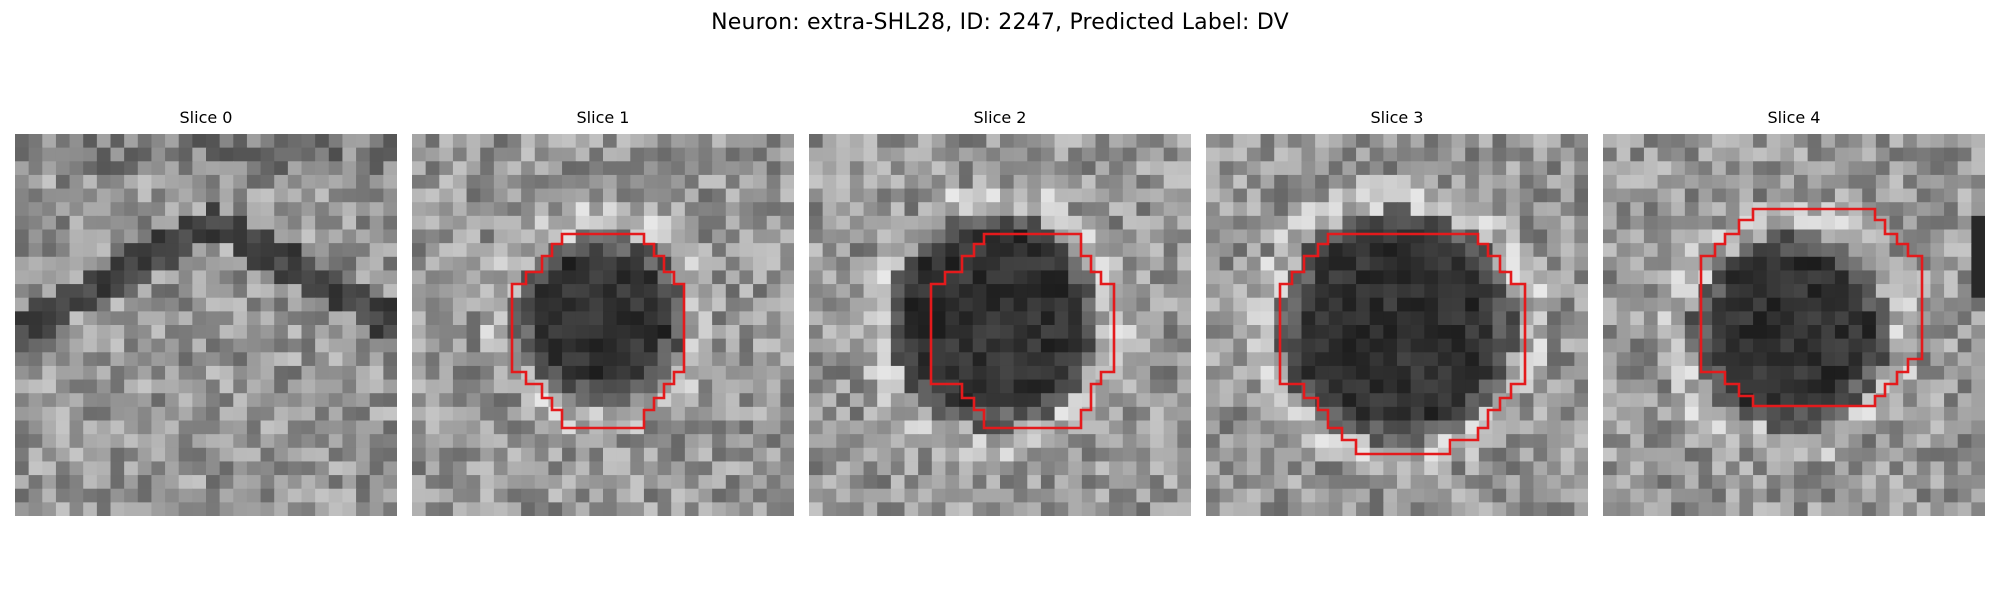 This screenshot has width=2000, height=600. I want to click on slice-title-3: Slice 3, so click(1397, 117).